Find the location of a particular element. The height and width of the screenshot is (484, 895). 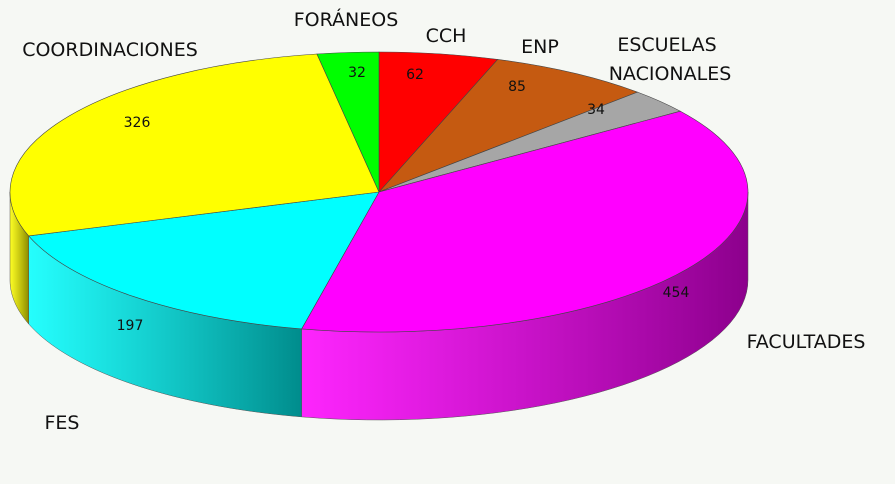

category-label: ESCUELAS NACIONALES is located at coordinates (670, 59).